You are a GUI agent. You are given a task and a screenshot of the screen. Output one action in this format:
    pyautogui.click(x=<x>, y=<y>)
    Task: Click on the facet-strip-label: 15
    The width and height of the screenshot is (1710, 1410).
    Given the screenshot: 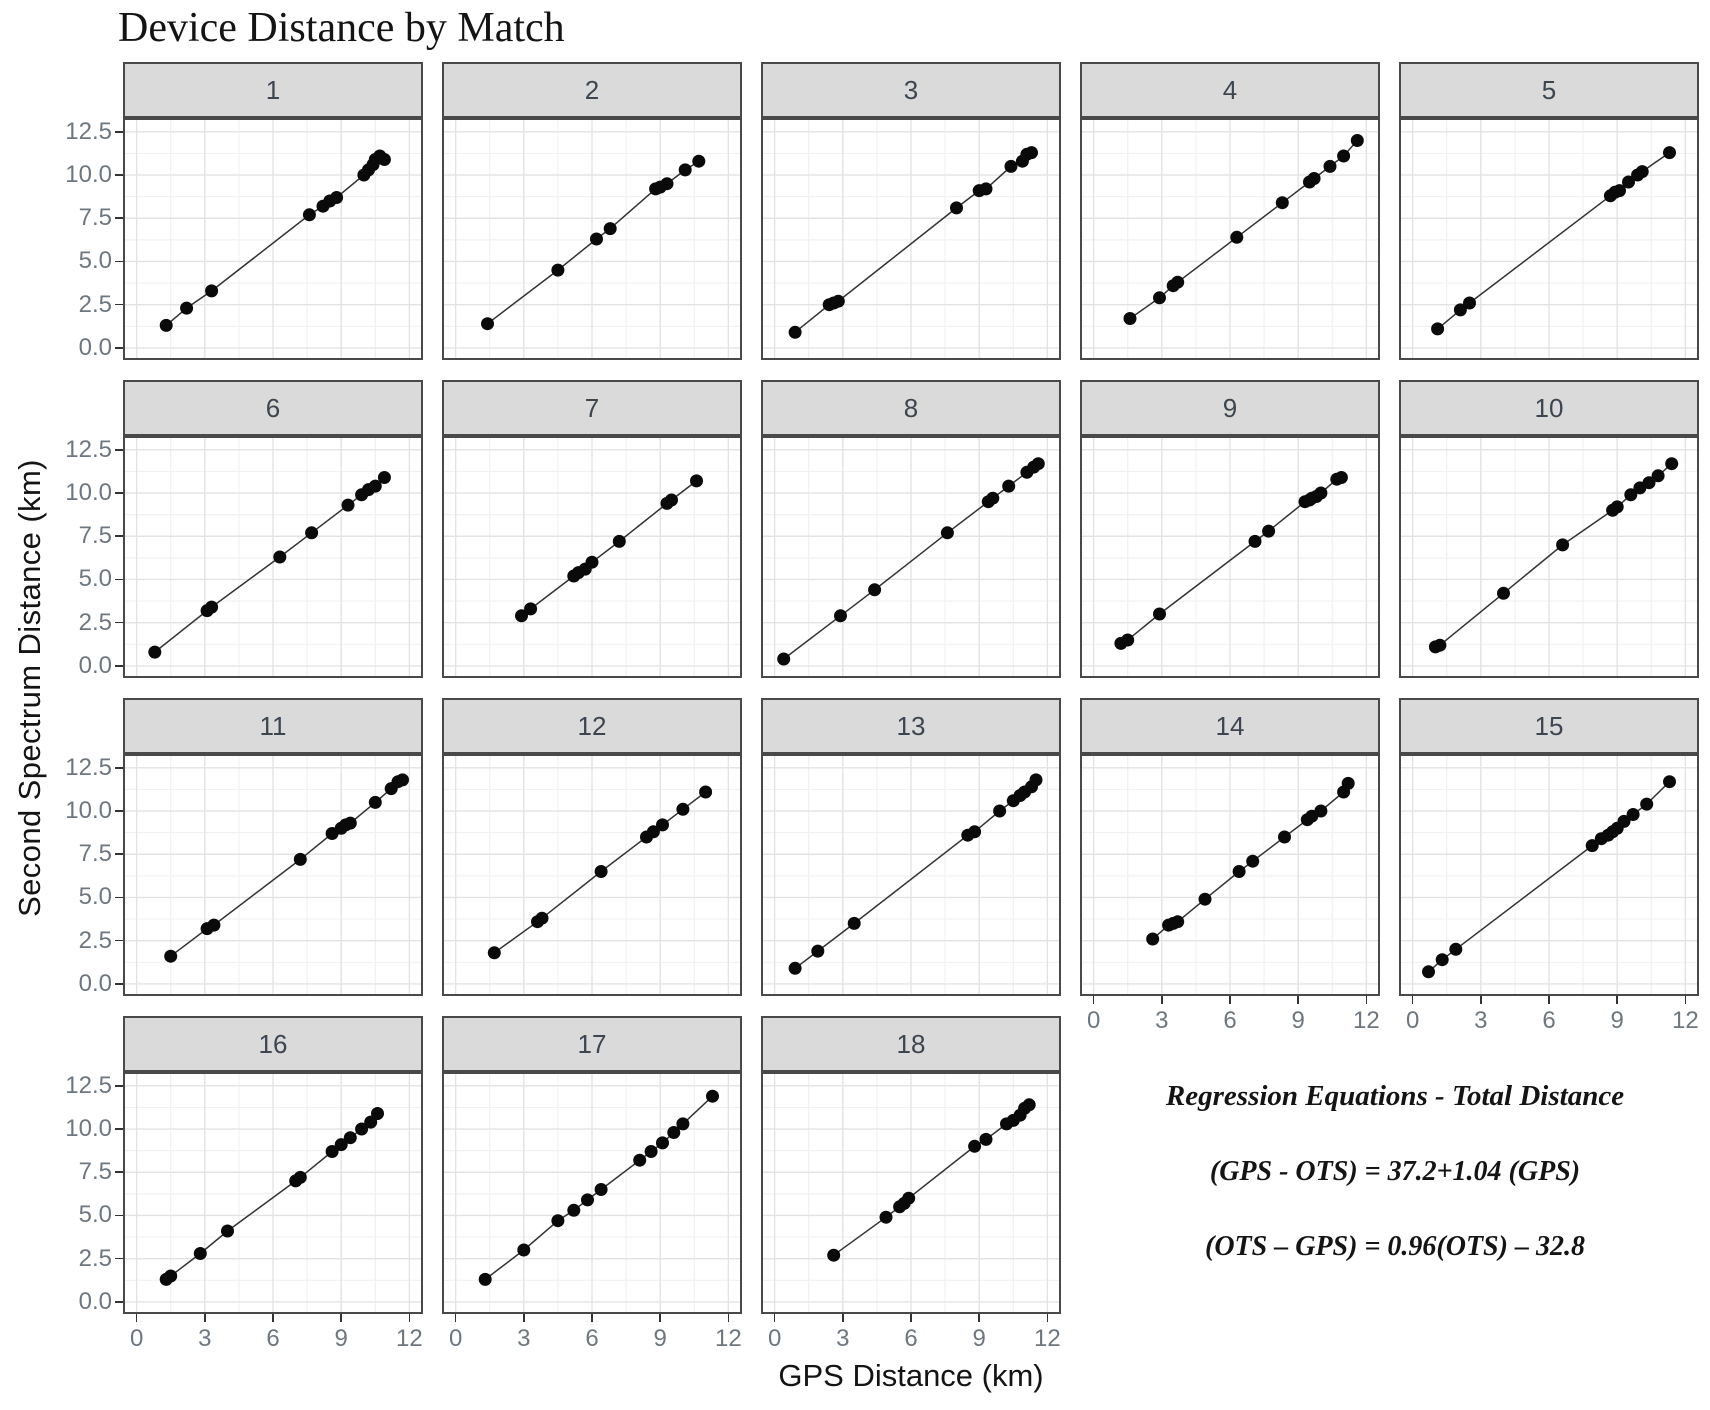 What is the action you would take?
    pyautogui.click(x=1549, y=725)
    